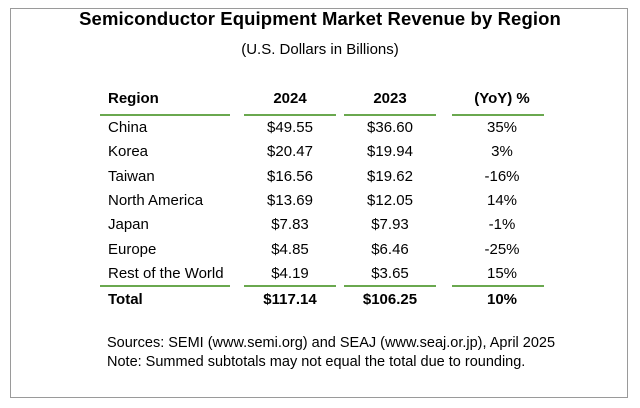  I want to click on row-2023: $3.65, so click(390, 273).